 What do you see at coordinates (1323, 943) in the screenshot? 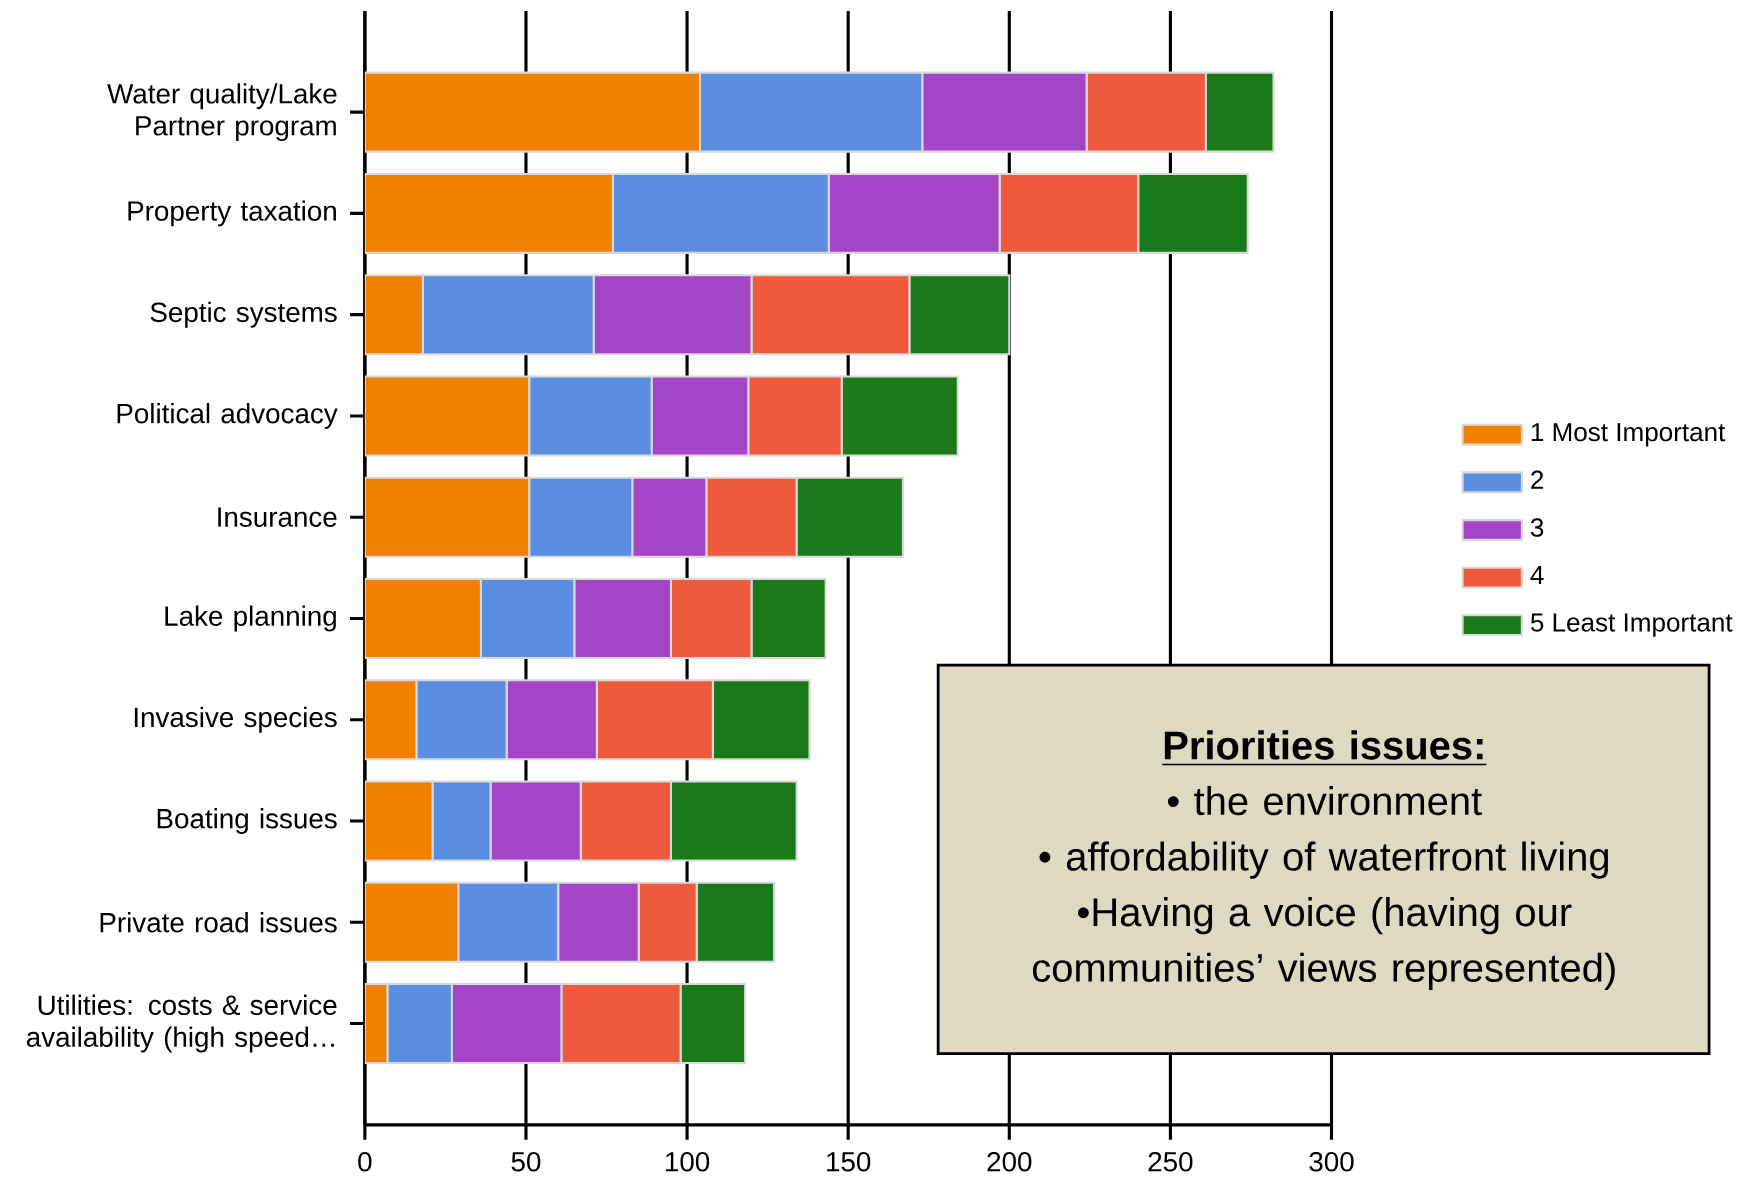
I see `annotation: •Having a voice (having our communities’ views represented)` at bounding box center [1323, 943].